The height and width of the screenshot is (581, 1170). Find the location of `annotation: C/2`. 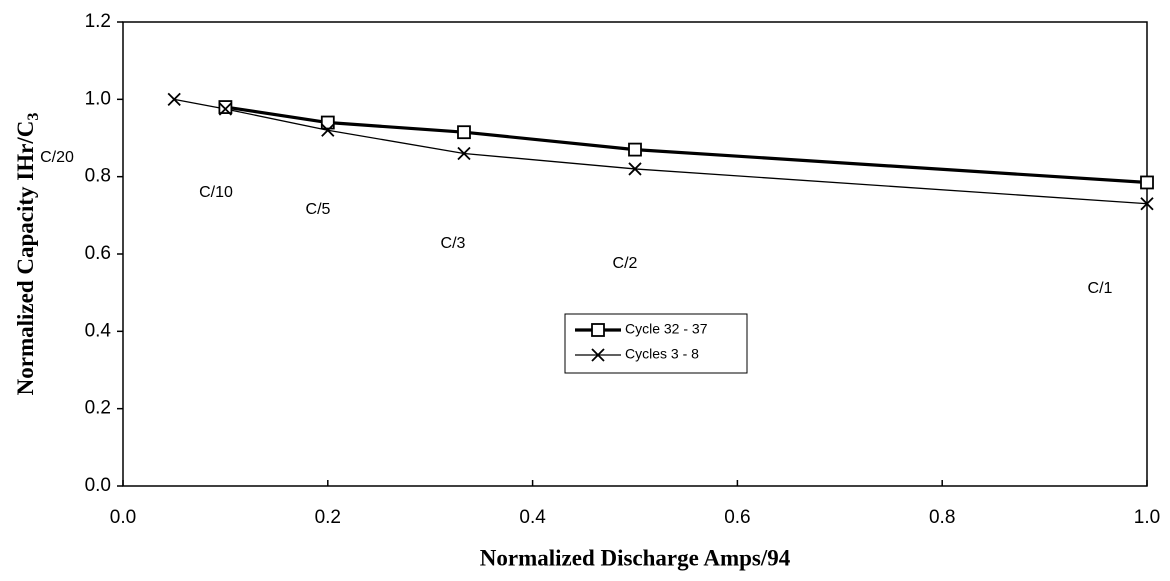

annotation: C/2 is located at coordinates (625, 263).